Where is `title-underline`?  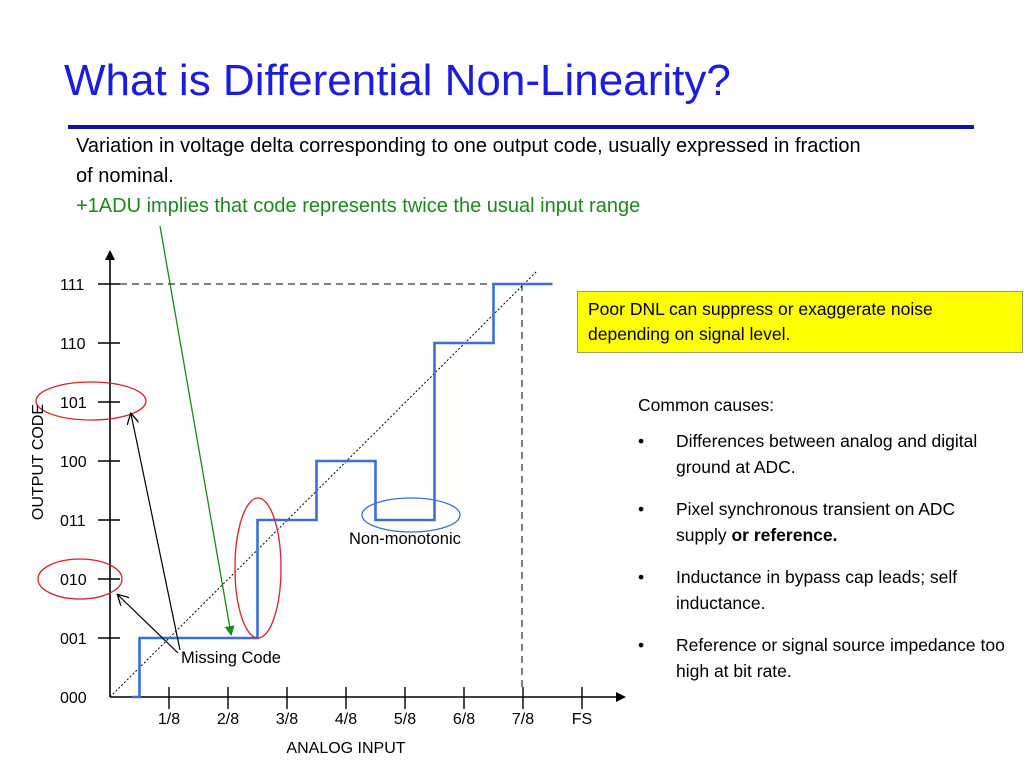 title-underline is located at coordinates (521, 127).